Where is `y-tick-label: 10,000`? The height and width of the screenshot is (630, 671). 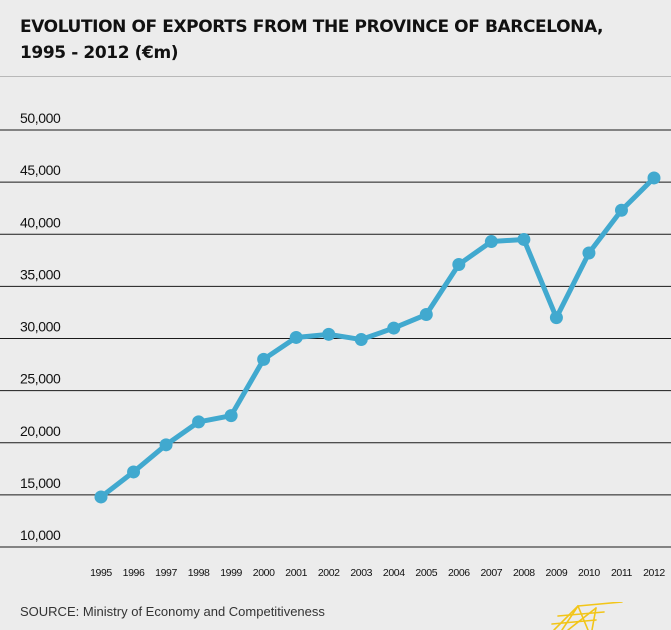
y-tick-label: 10,000 is located at coordinates (40, 535).